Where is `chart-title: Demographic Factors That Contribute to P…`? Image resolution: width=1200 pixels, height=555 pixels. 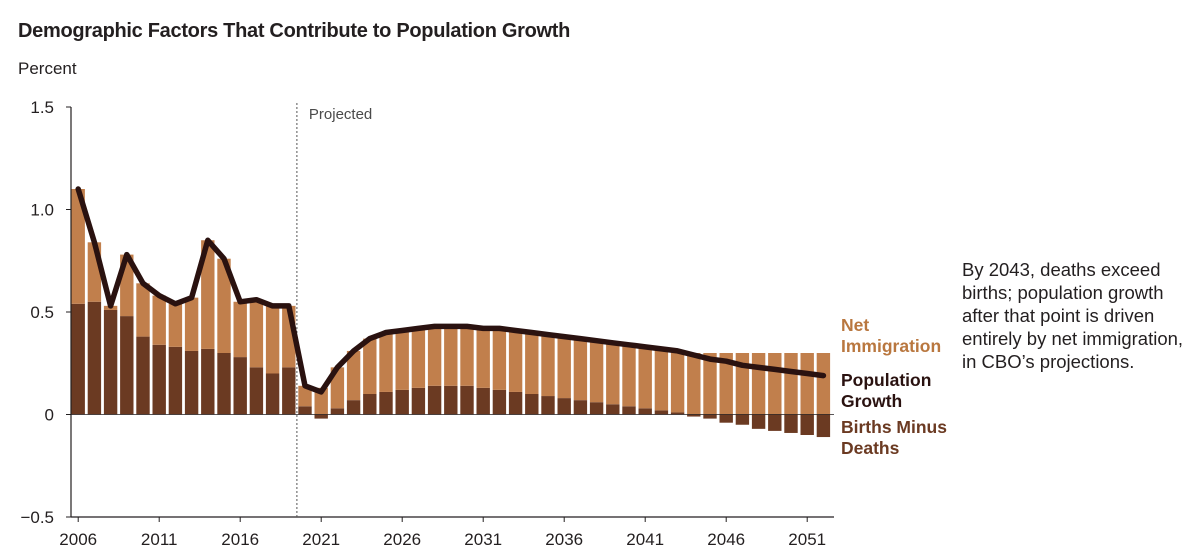
chart-title: Demographic Factors That Contribute to P… is located at coordinates (294, 31).